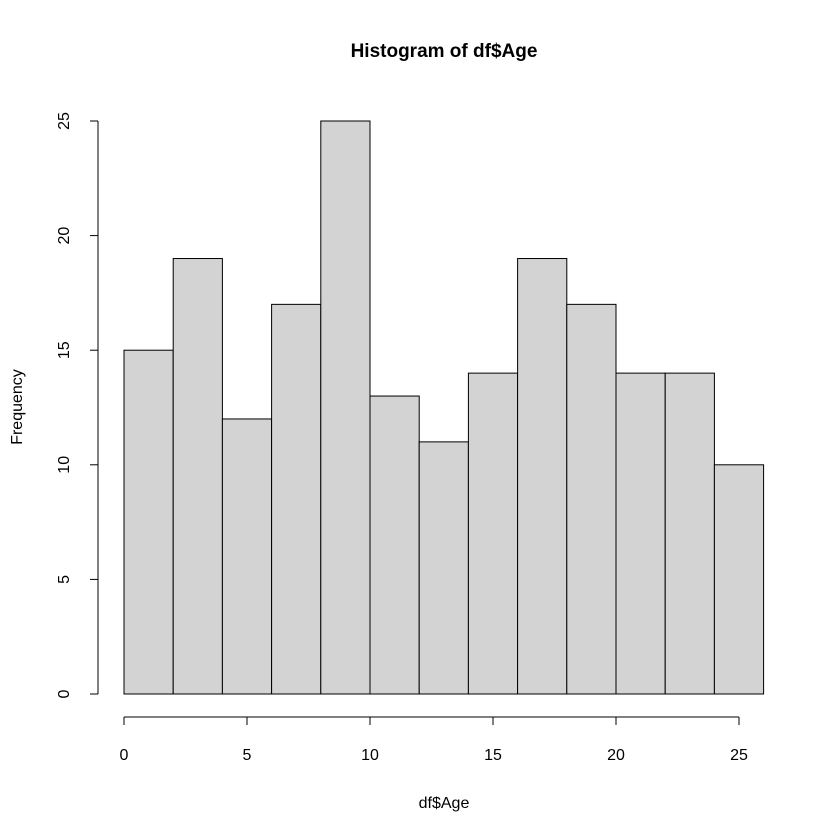 The width and height of the screenshot is (840, 840). What do you see at coordinates (64, 121) in the screenshot?
I see `y-tick-label: 25` at bounding box center [64, 121].